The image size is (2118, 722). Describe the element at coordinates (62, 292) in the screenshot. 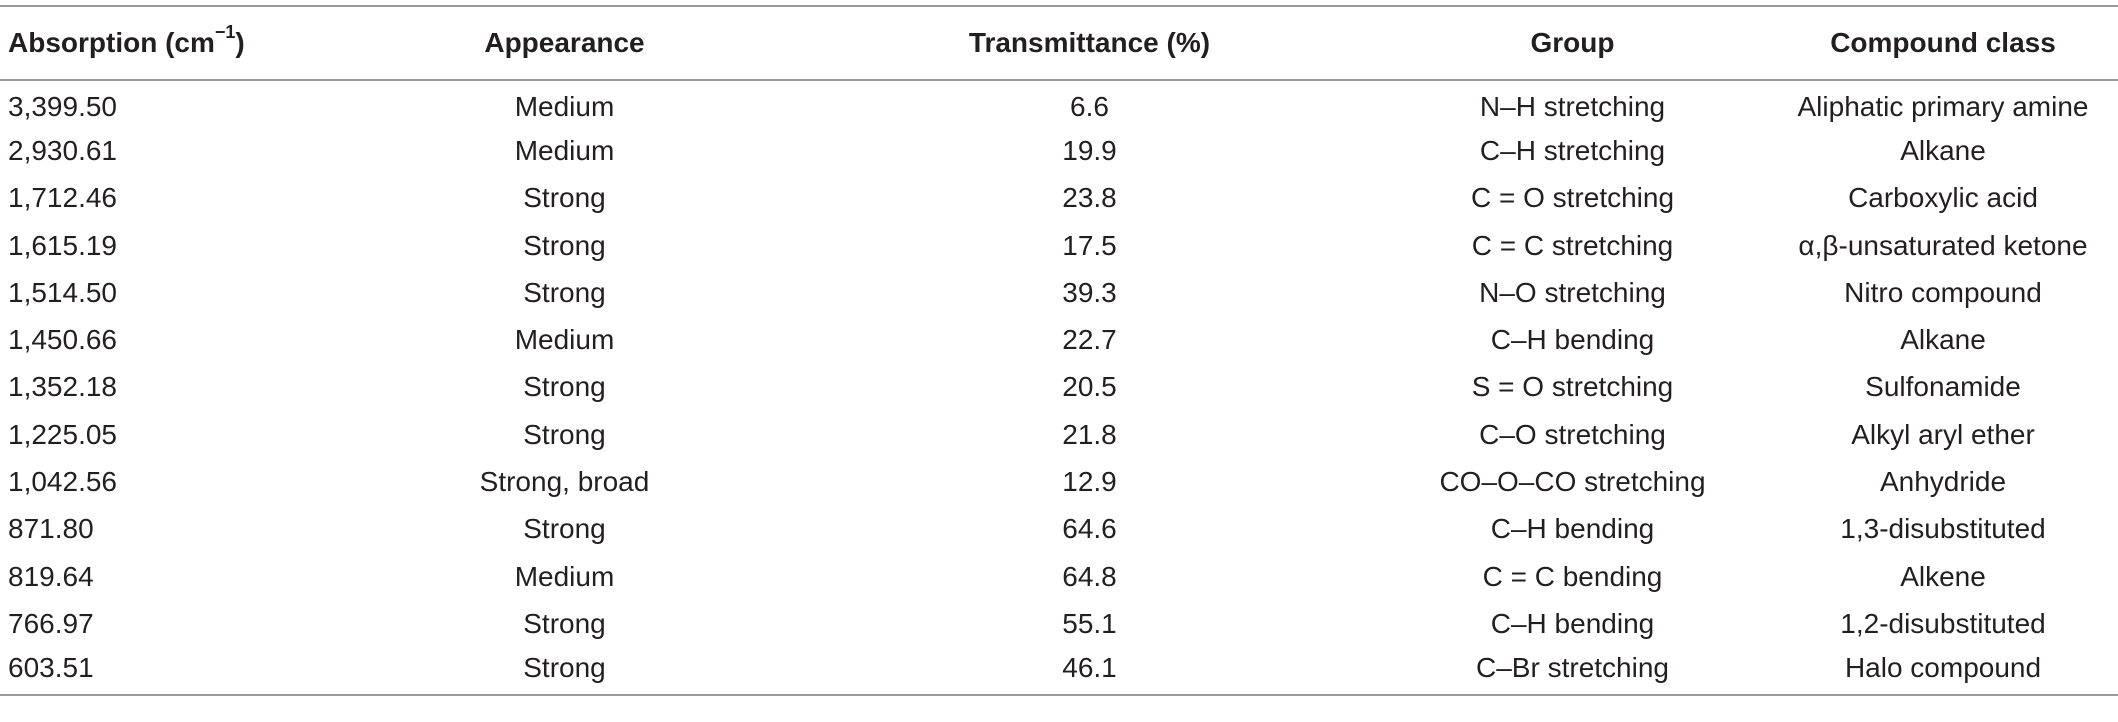

I see `cell-absorption: 1,514.50` at that location.